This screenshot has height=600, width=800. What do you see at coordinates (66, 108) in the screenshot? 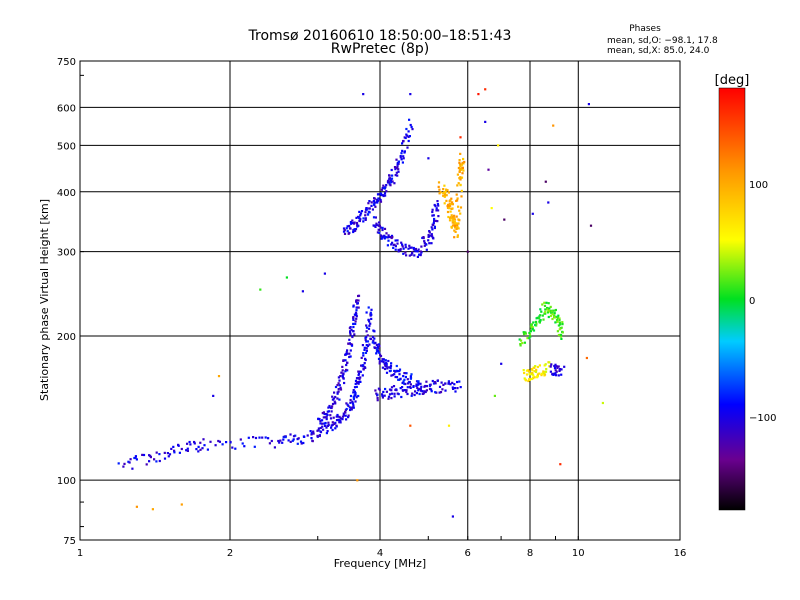
I see `y-tick-label: 600` at bounding box center [66, 108].